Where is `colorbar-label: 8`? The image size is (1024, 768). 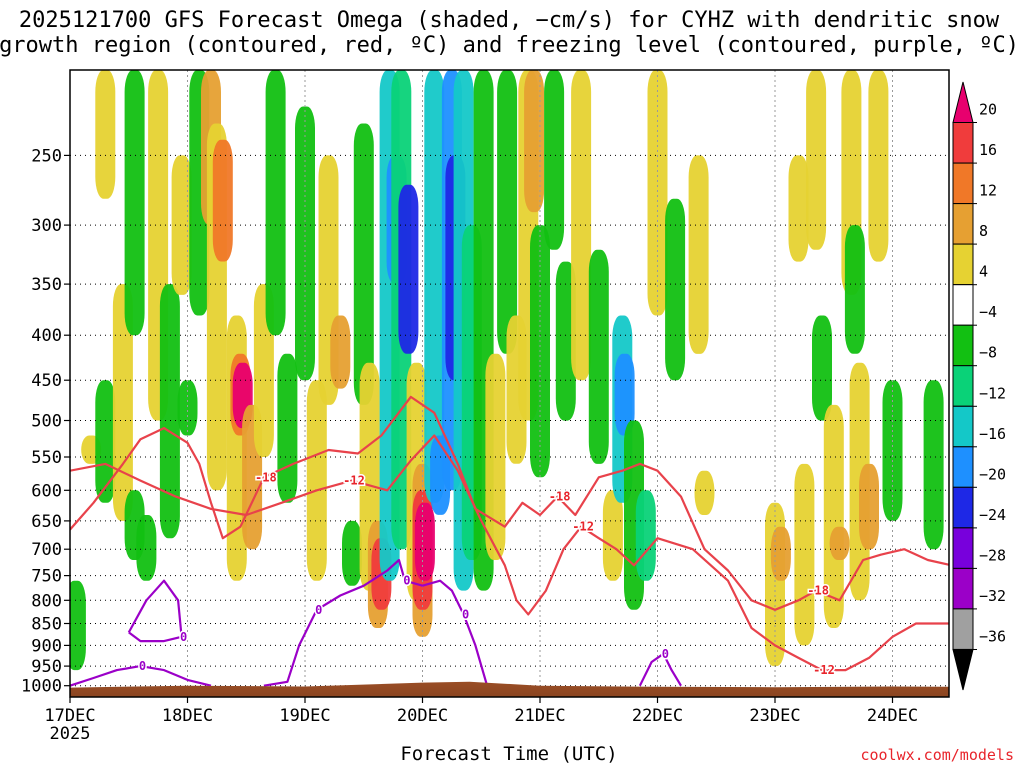 colorbar-label: 8 is located at coordinates (983, 231).